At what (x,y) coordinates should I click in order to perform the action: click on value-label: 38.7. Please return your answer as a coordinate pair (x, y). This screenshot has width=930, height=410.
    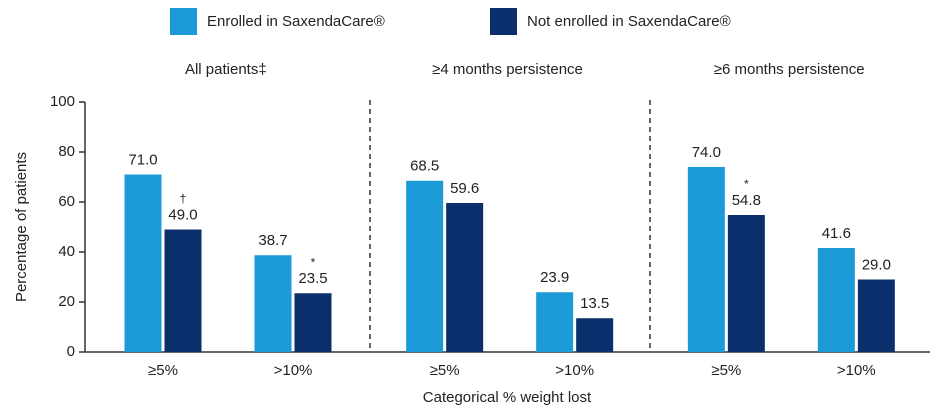
    Looking at the image, I should click on (272, 240).